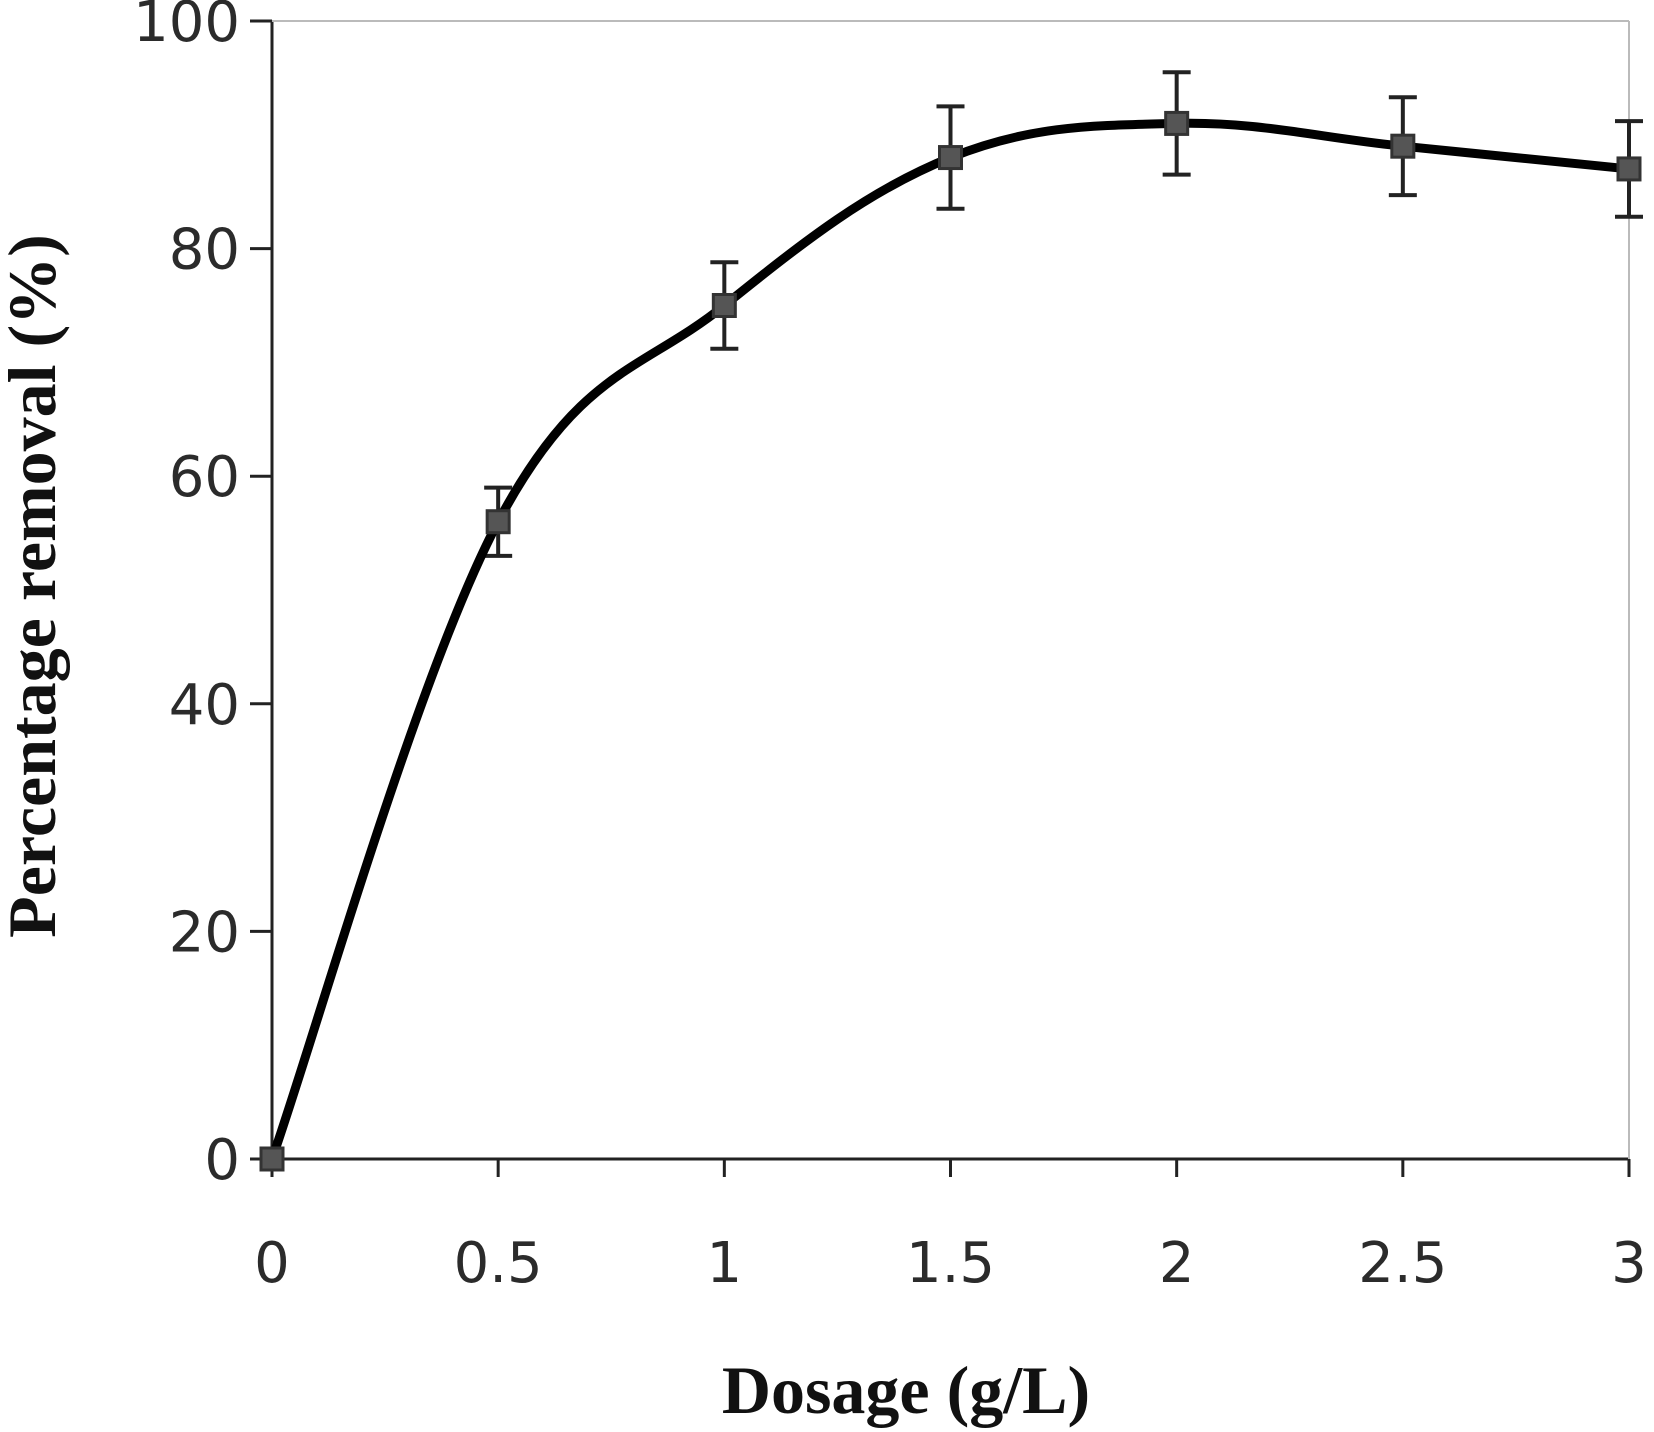  I want to click on x-tick-label: 1.5, so click(950, 1263).